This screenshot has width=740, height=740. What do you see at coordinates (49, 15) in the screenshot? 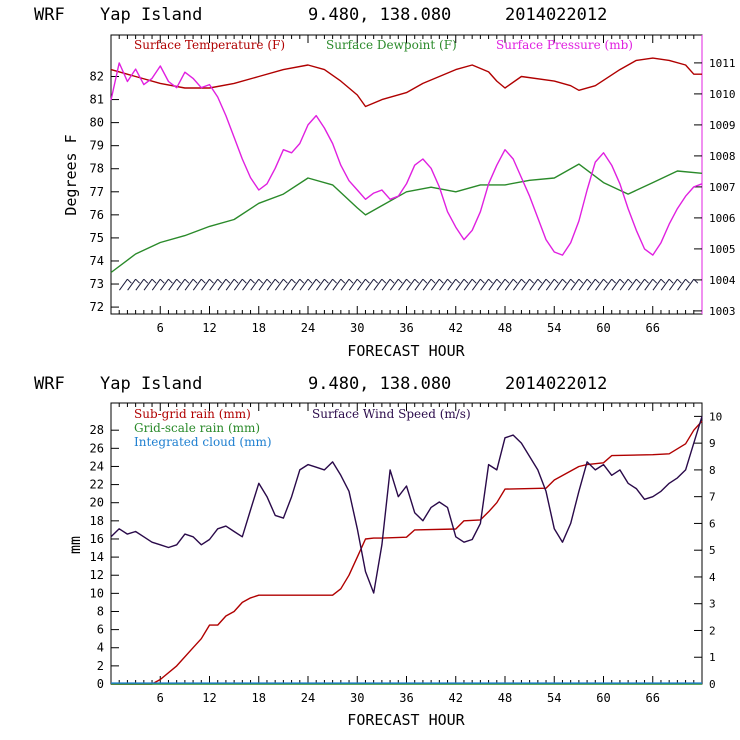
I see `top-header-model: WRF` at bounding box center [49, 15].